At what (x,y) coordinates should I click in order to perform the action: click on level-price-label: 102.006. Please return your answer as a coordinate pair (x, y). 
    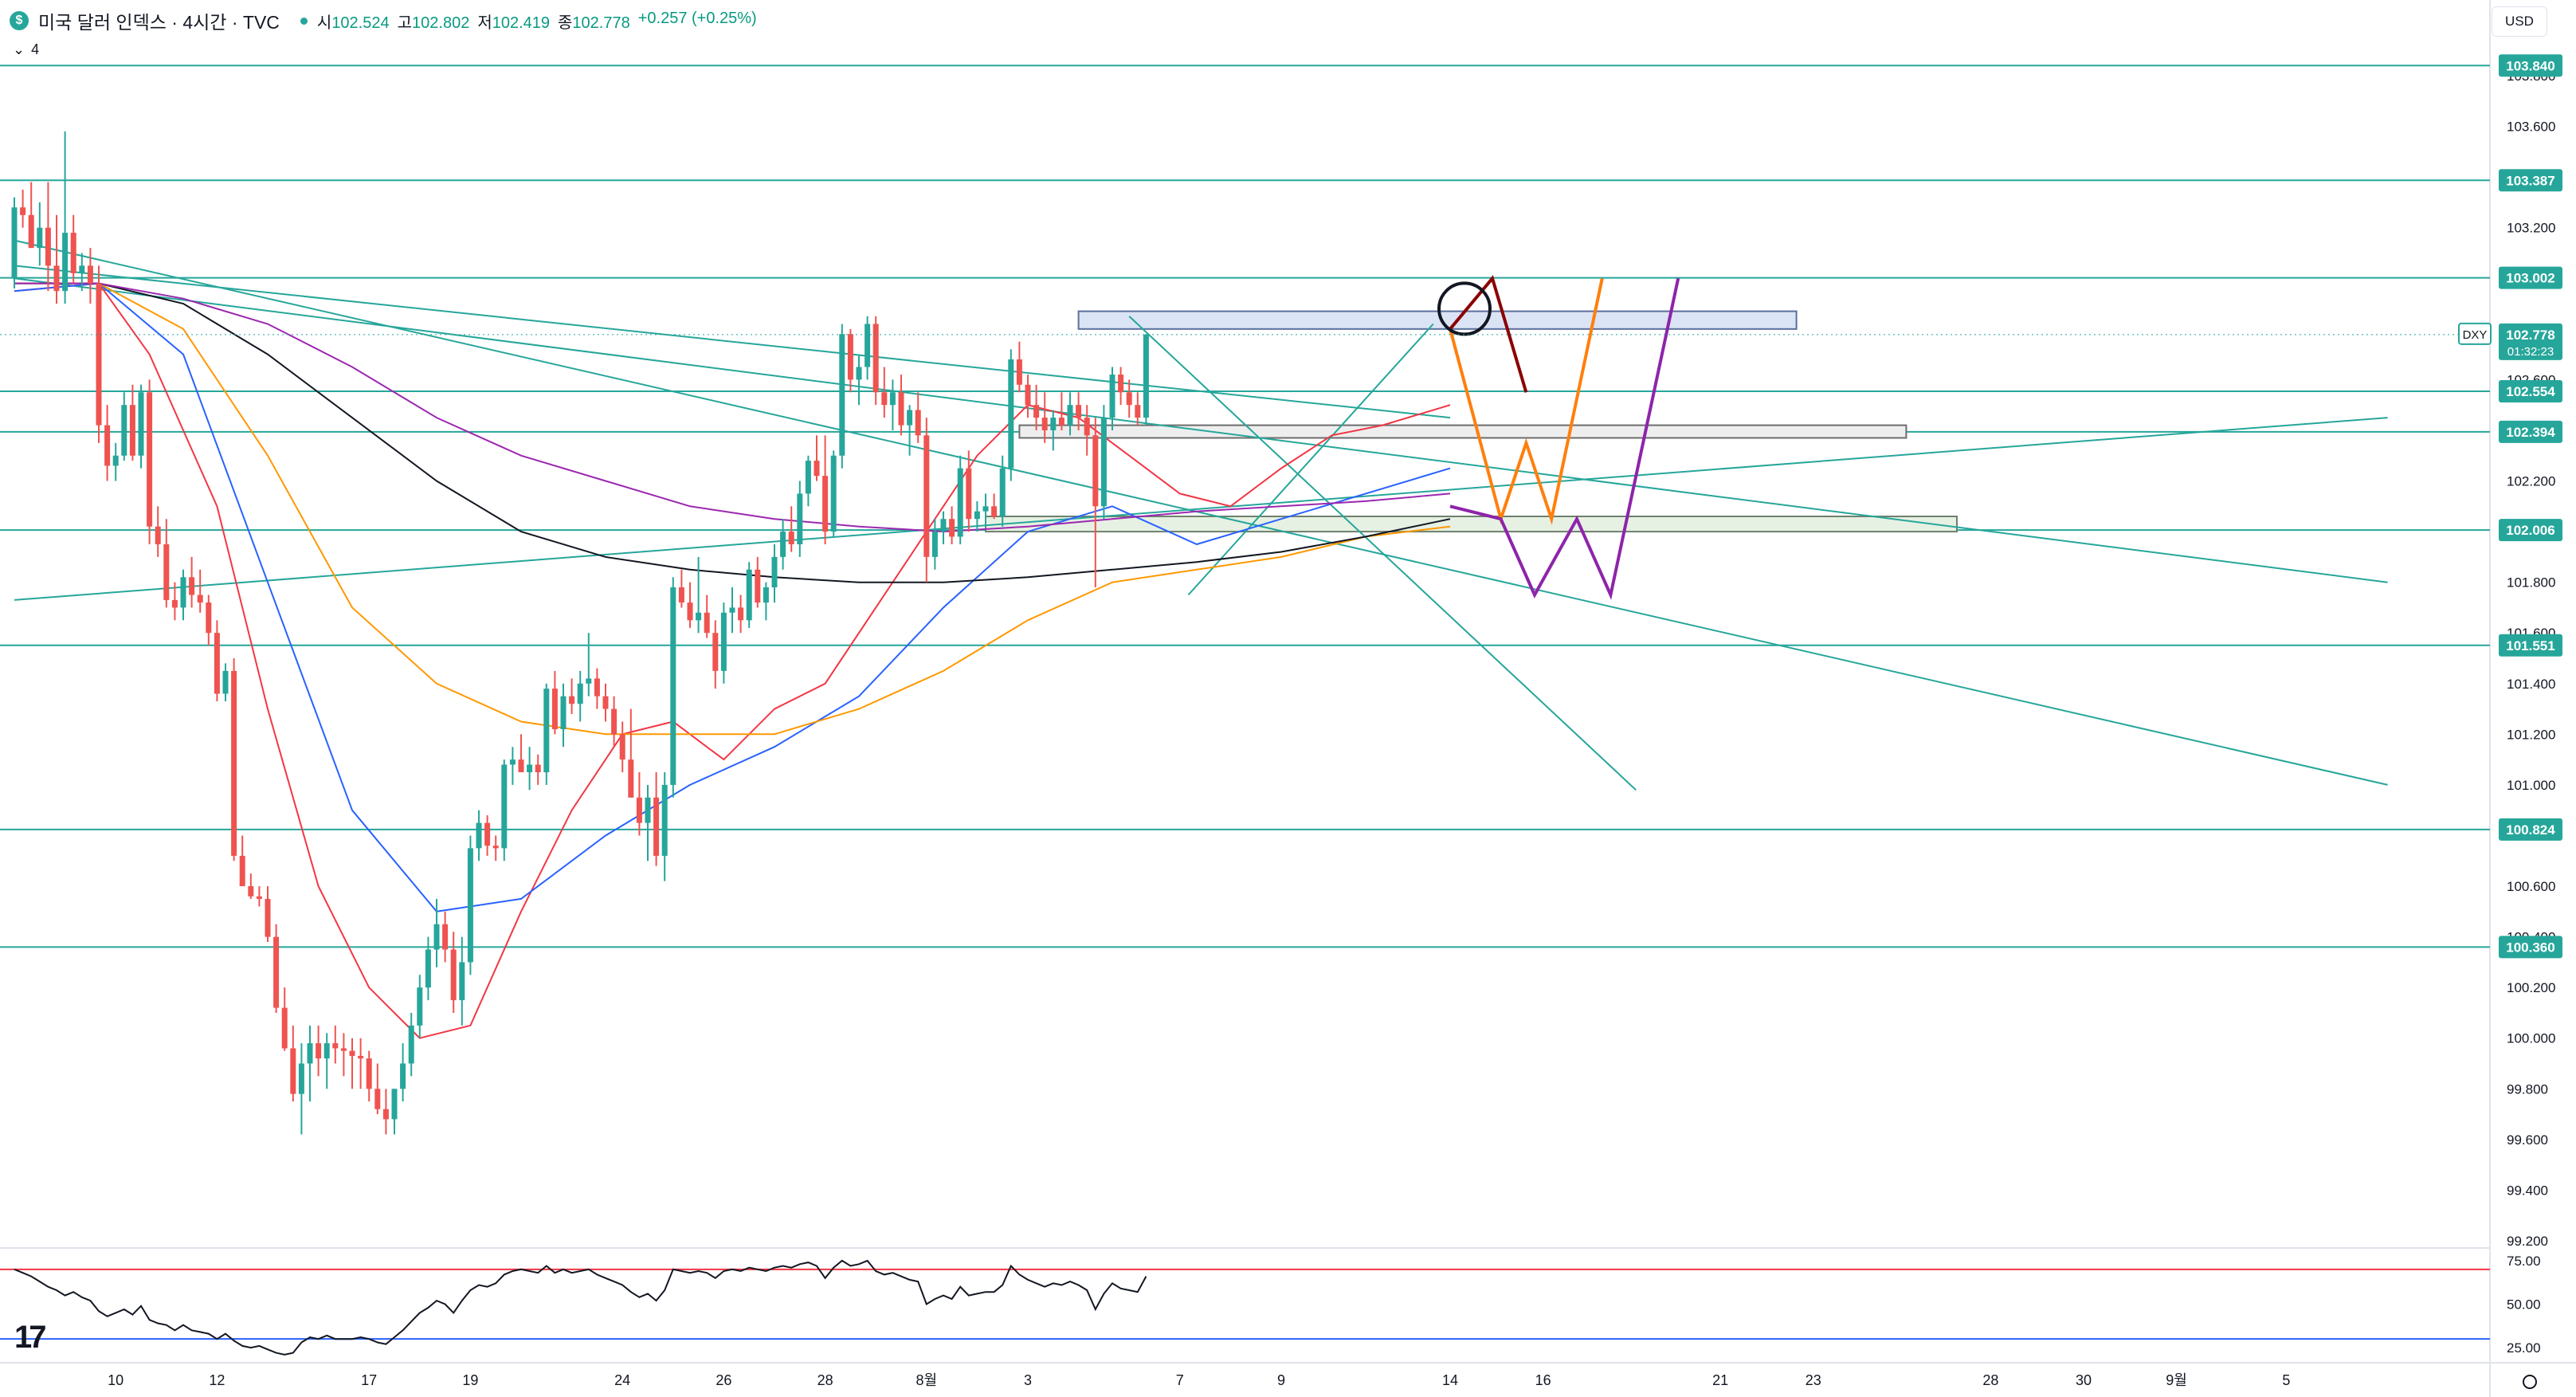
    Looking at the image, I should click on (2530, 530).